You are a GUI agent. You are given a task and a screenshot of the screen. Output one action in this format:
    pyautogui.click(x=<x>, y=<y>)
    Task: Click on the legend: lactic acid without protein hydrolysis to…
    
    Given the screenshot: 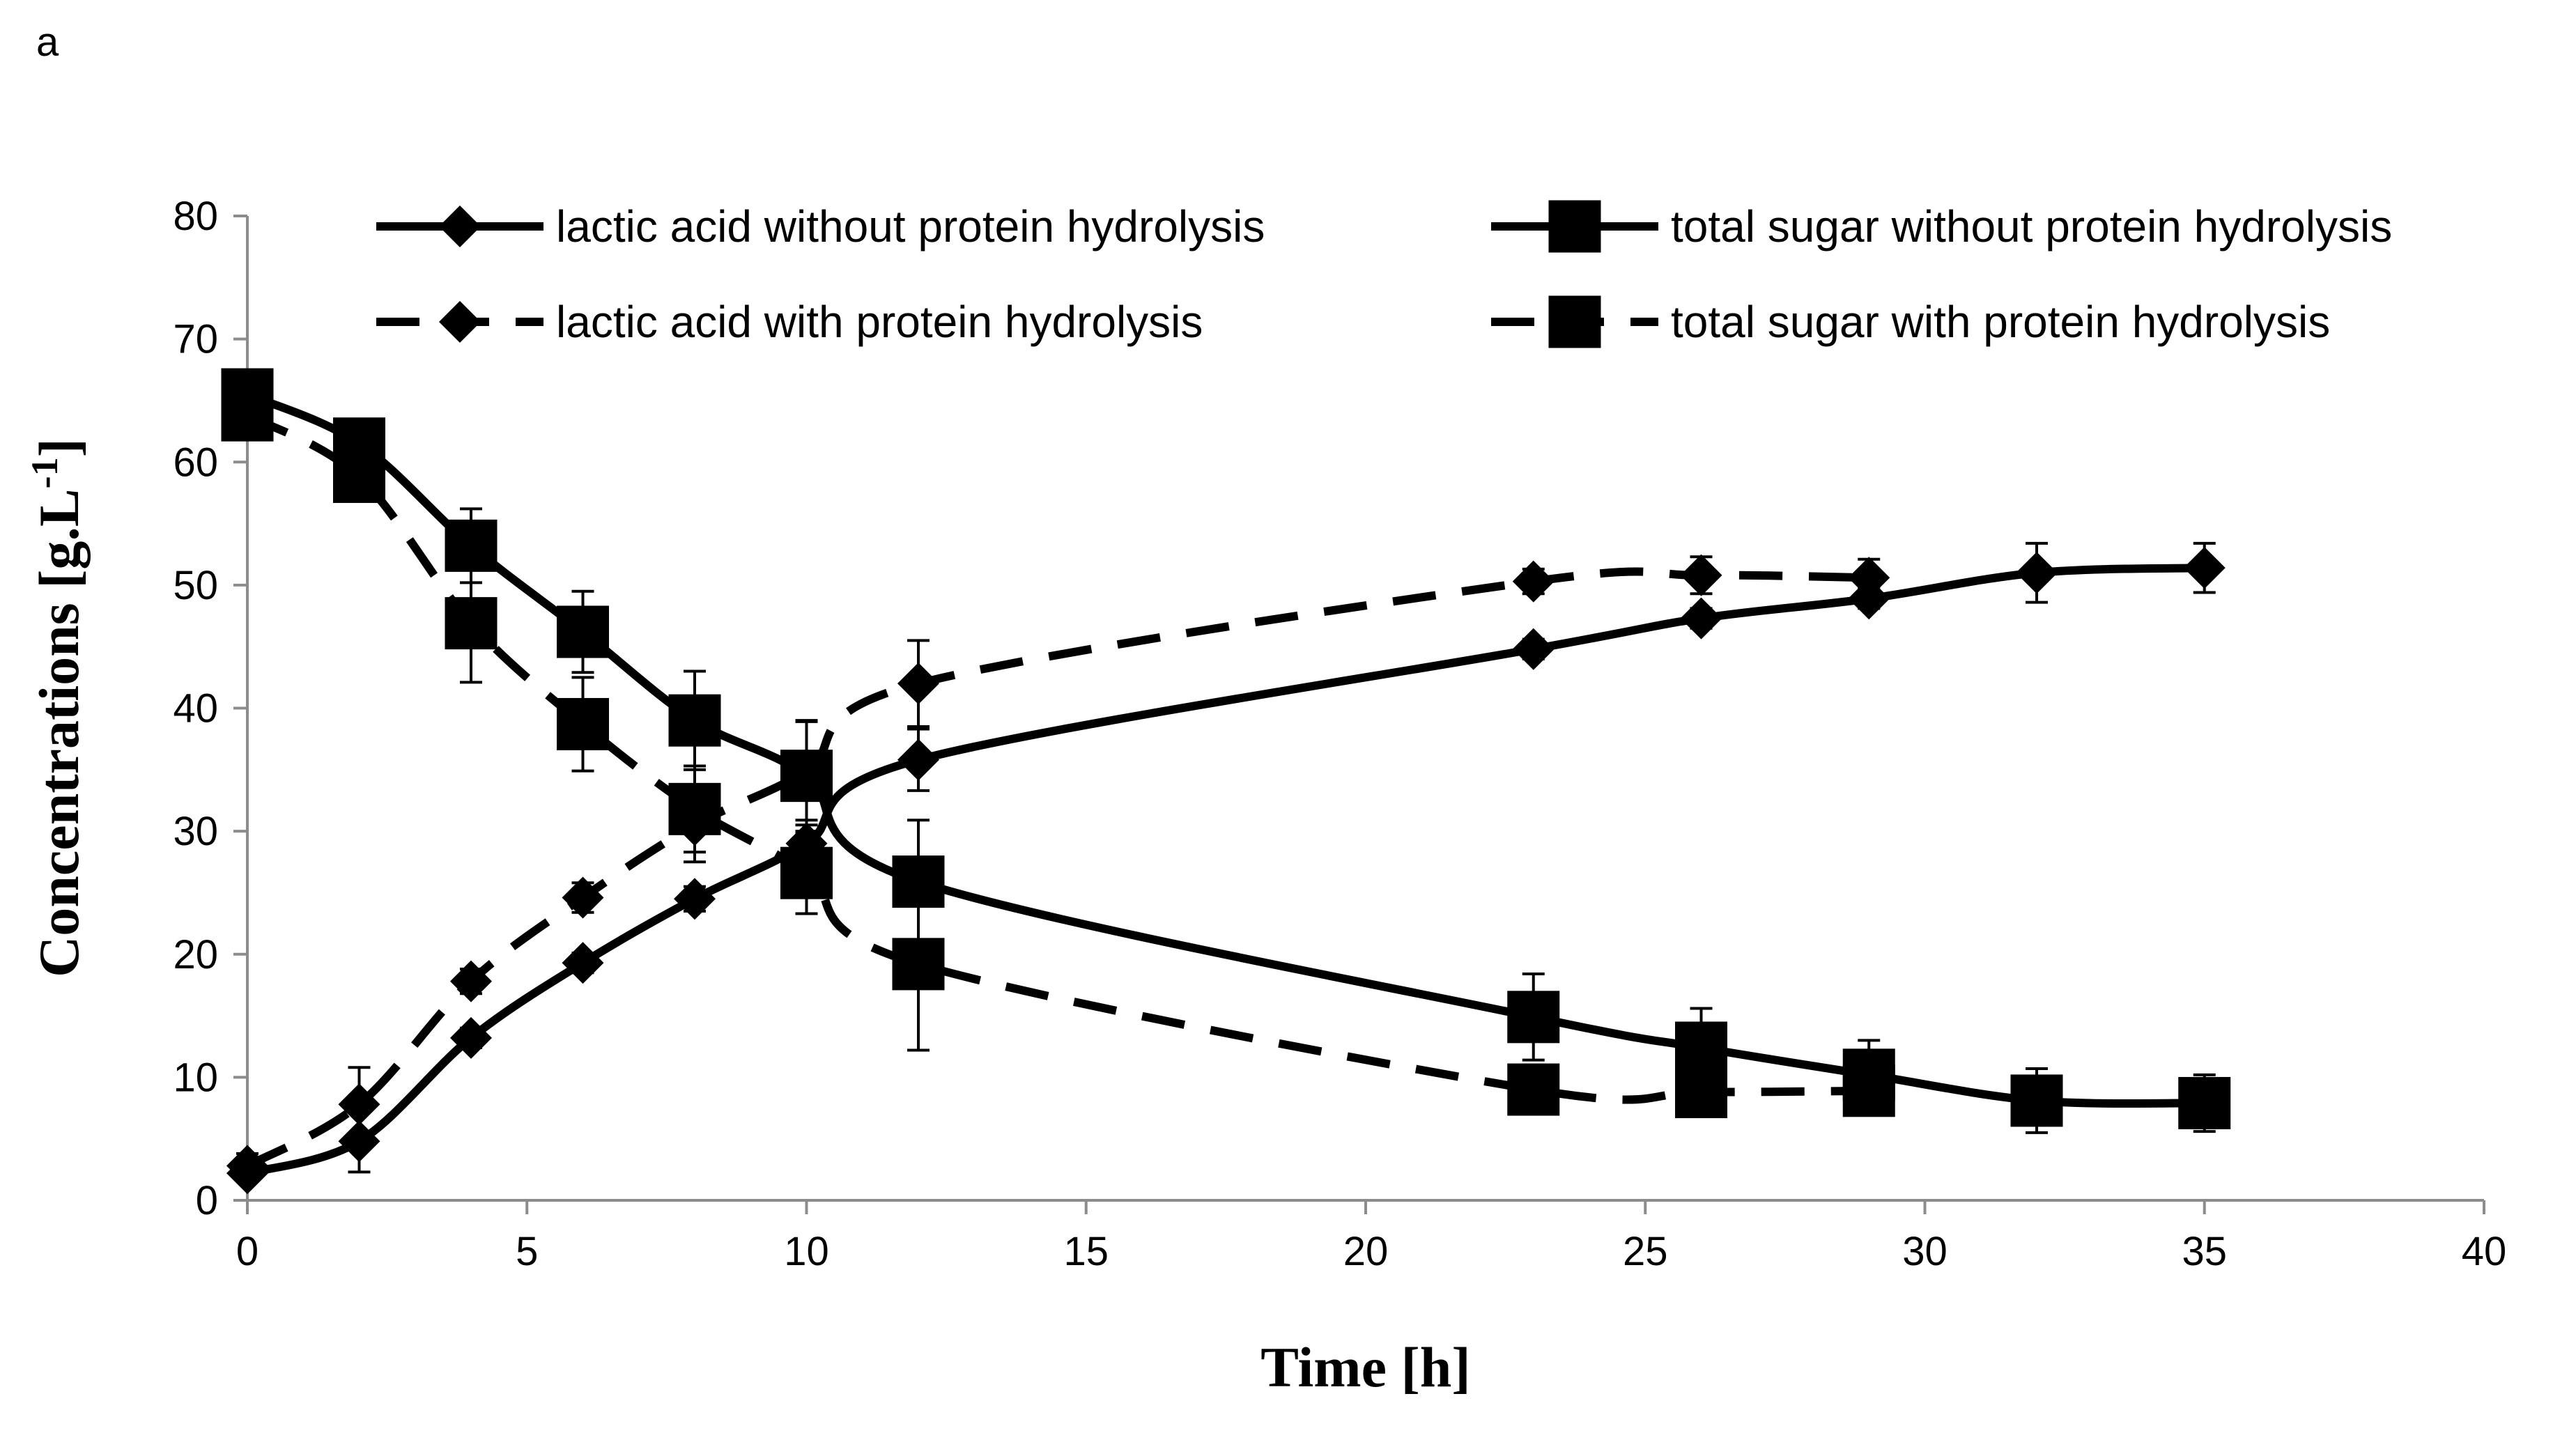 What is the action you would take?
    pyautogui.click(x=1384, y=274)
    